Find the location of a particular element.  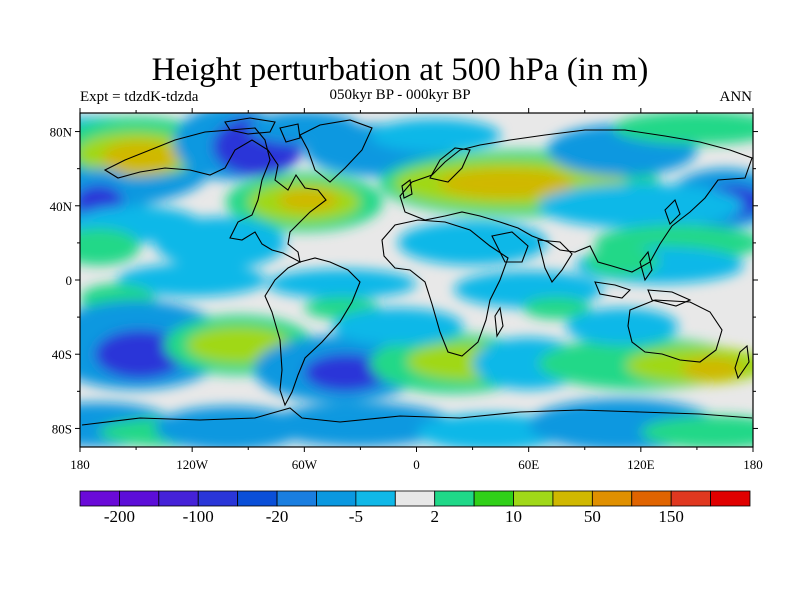

colorbar-label: 150 is located at coordinates (671, 516).